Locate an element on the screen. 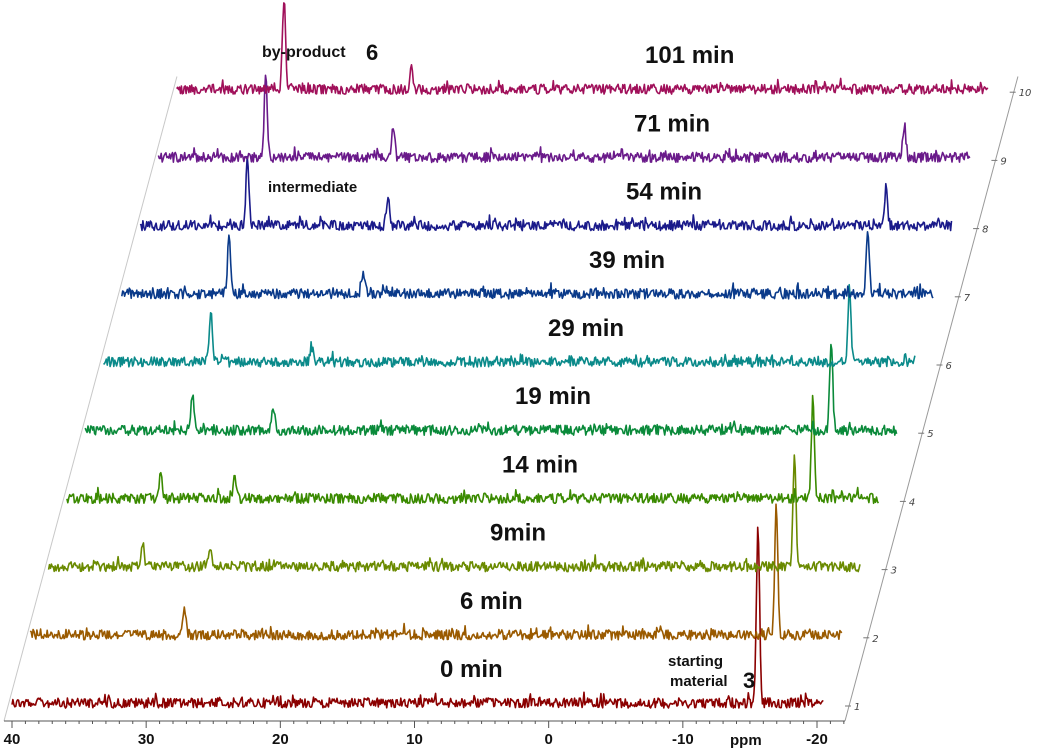 This screenshot has height=749, width=1039. depth-tick-label: 7 is located at coordinates (967, 298).